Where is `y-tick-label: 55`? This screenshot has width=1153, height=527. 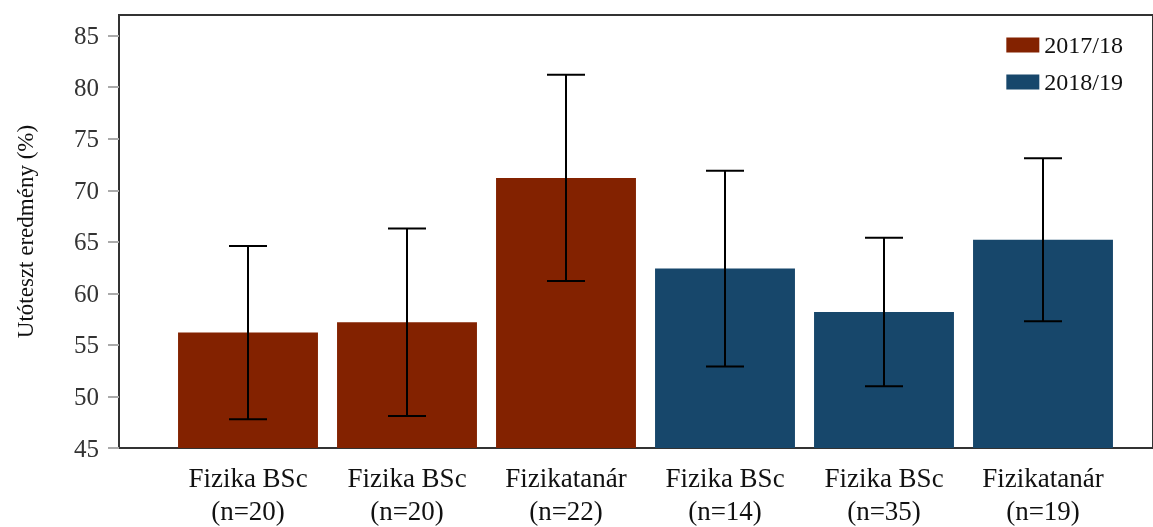
y-tick-label: 55 is located at coordinates (86, 345).